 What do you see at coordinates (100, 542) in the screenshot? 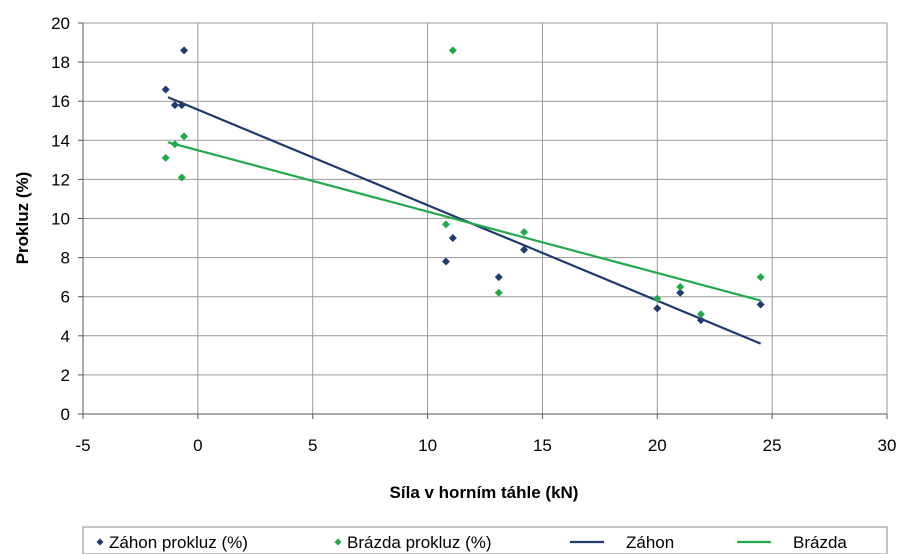
I see `legend-swatch-zahon-prokluz` at bounding box center [100, 542].